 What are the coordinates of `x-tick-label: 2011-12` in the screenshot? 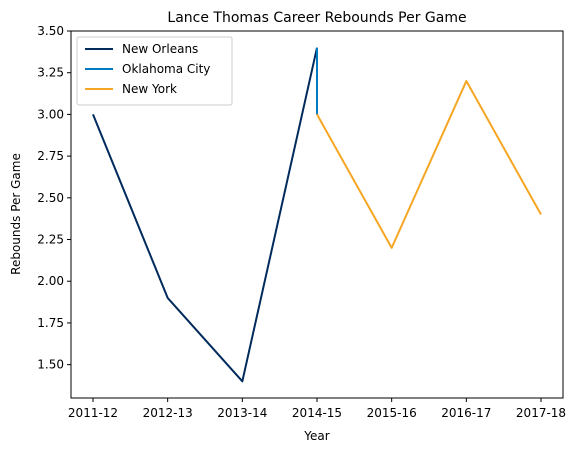 It's located at (93, 413).